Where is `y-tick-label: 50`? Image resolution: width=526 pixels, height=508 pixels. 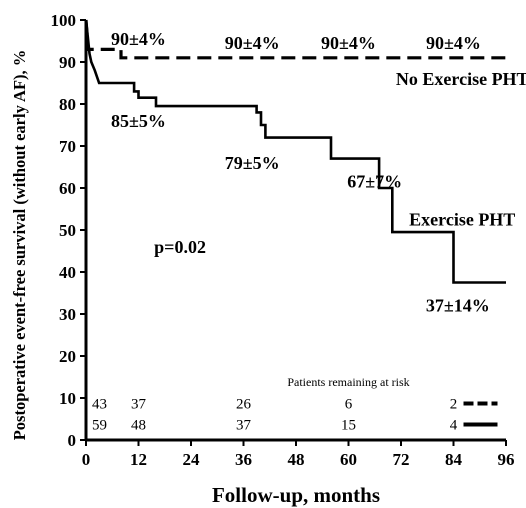 y-tick-label: 50 is located at coordinates (67, 230).